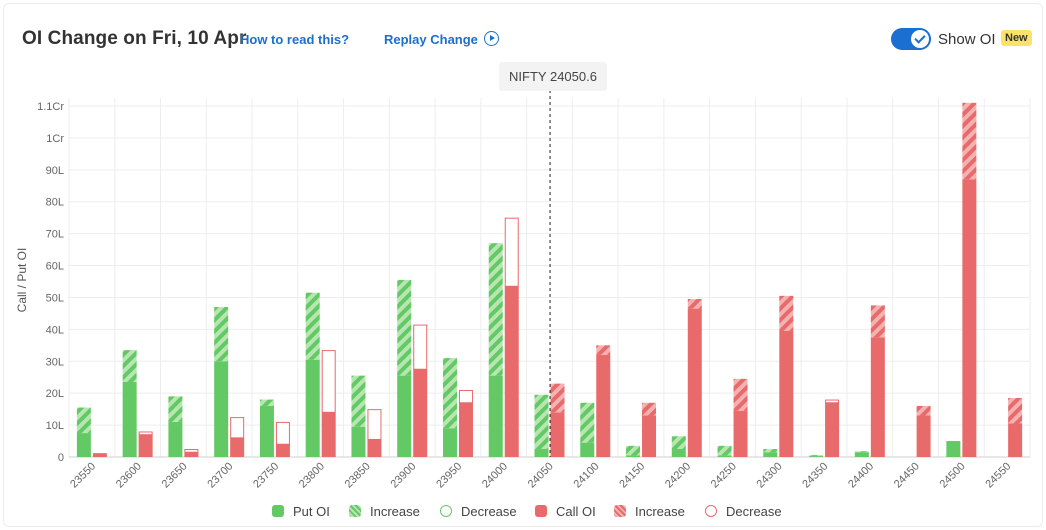 The height and width of the screenshot is (530, 1046). What do you see at coordinates (815, 475) in the screenshot?
I see `x-tick-label: 24350` at bounding box center [815, 475].